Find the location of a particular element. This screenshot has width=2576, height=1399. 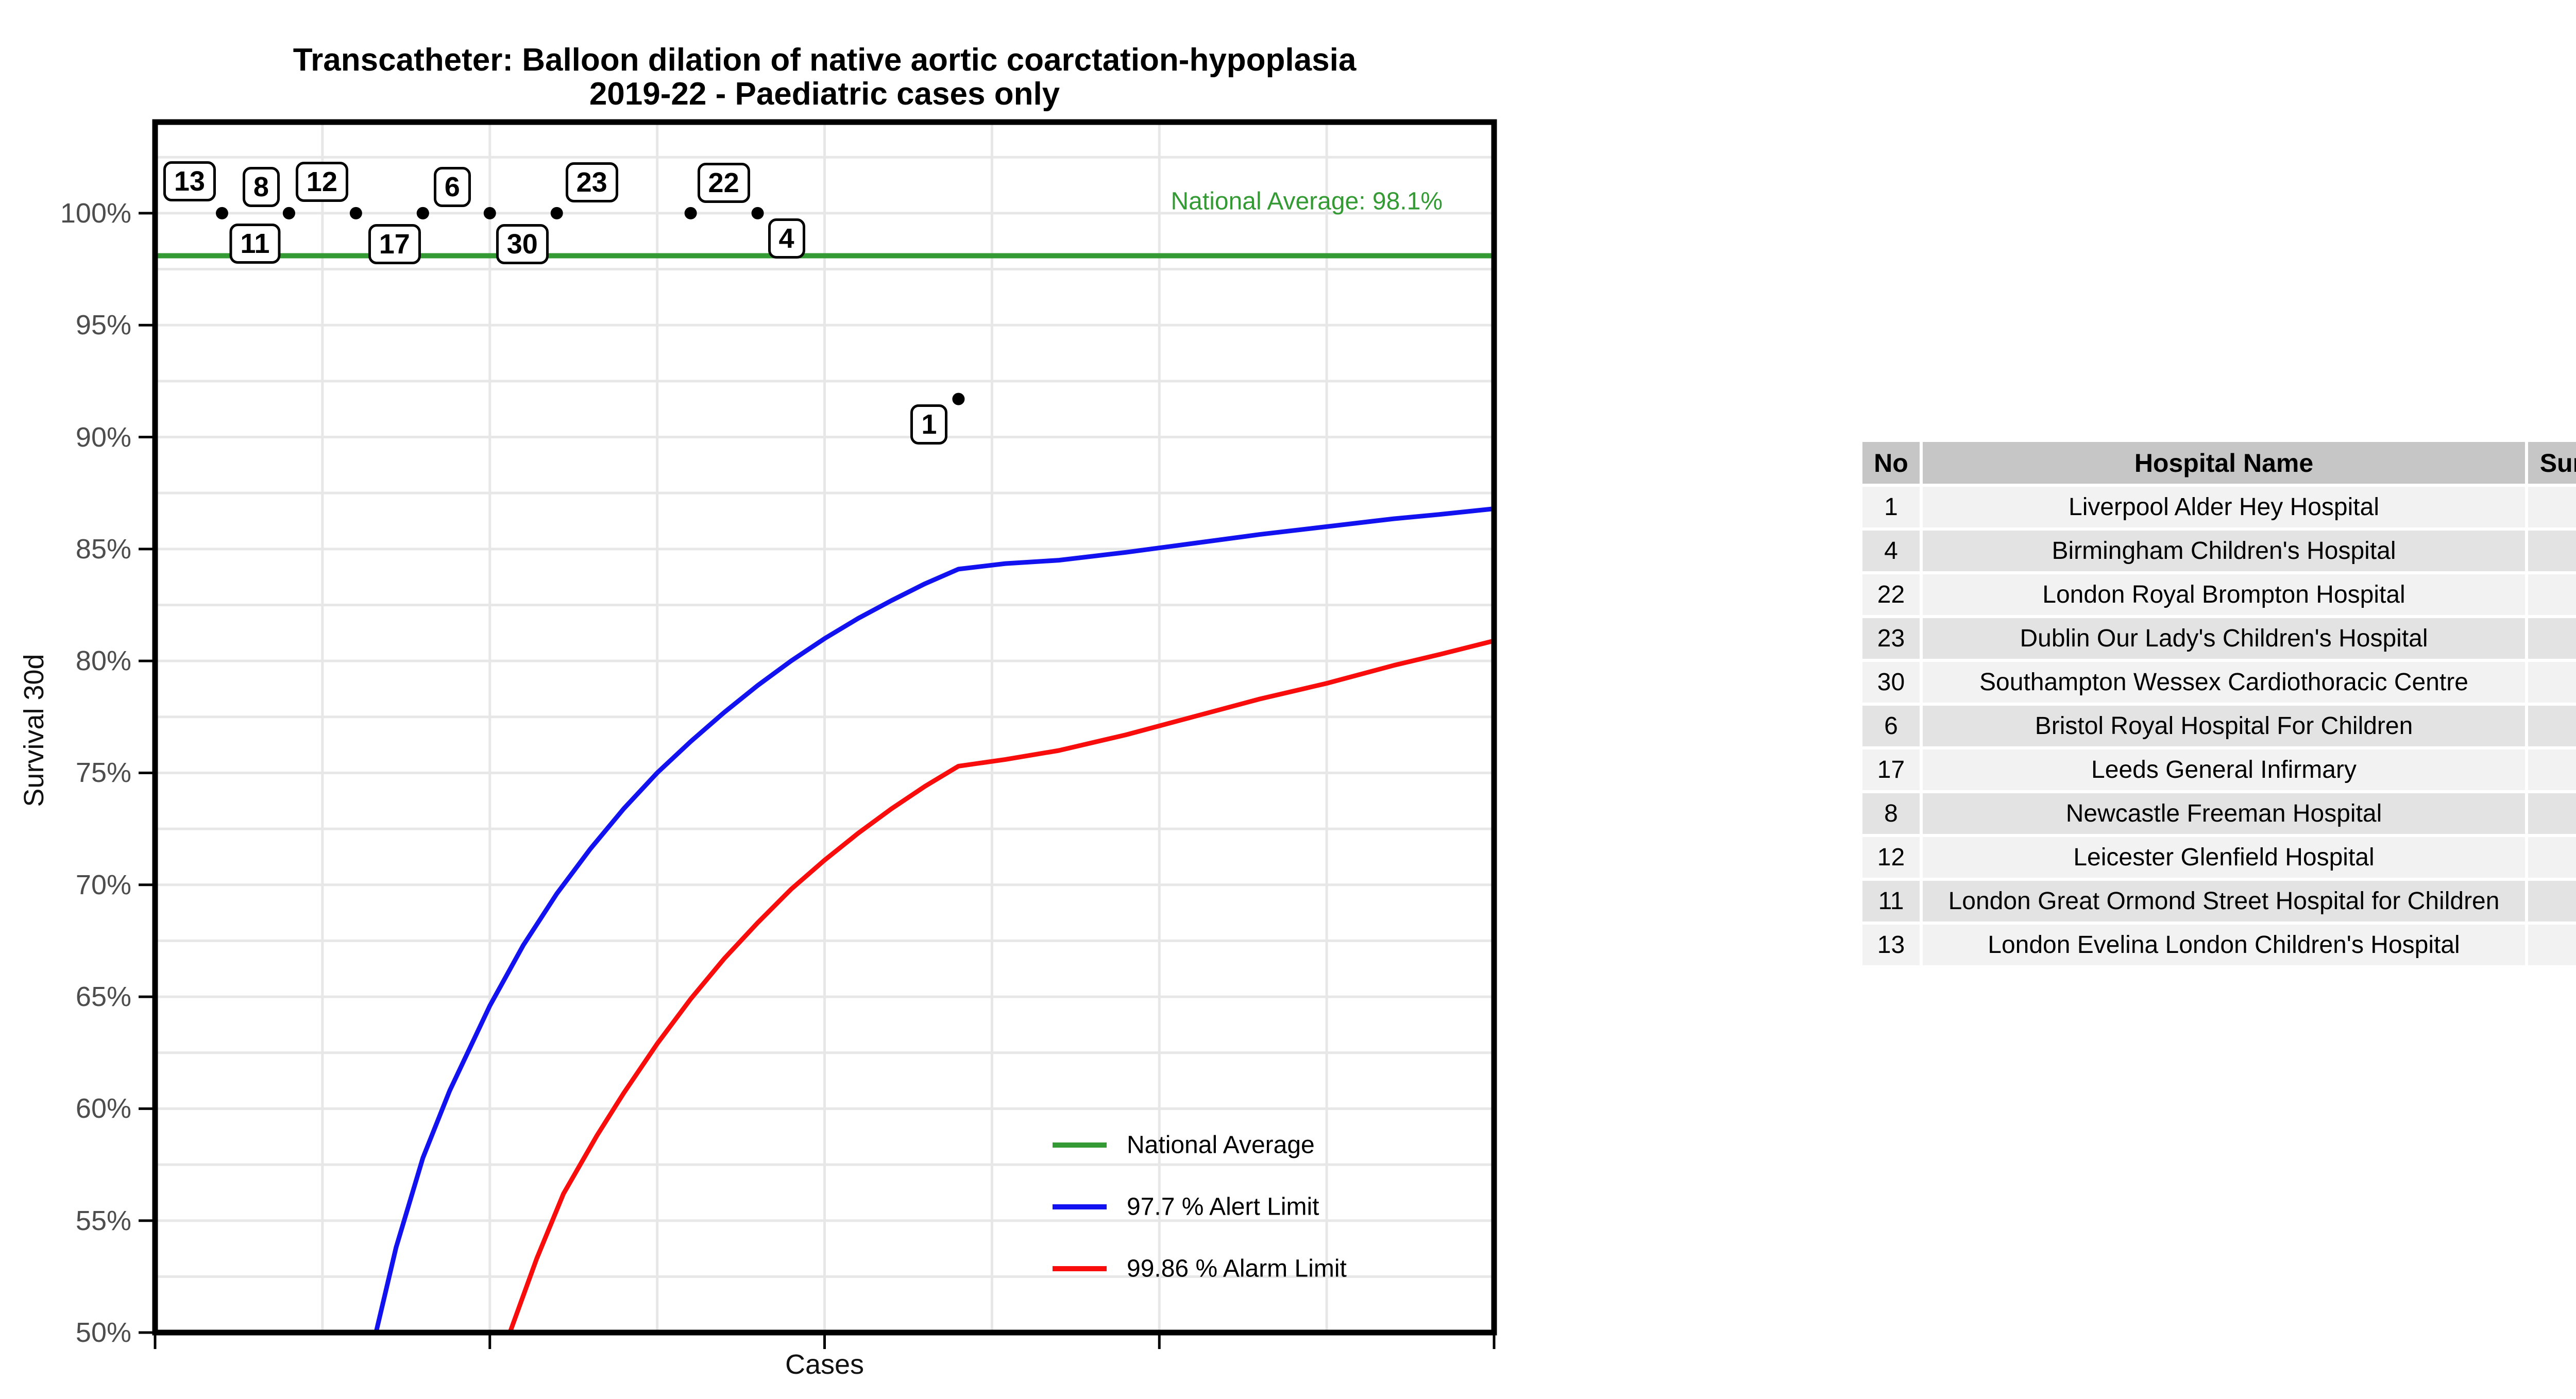

y-tick-label: 65% is located at coordinates (103, 997).